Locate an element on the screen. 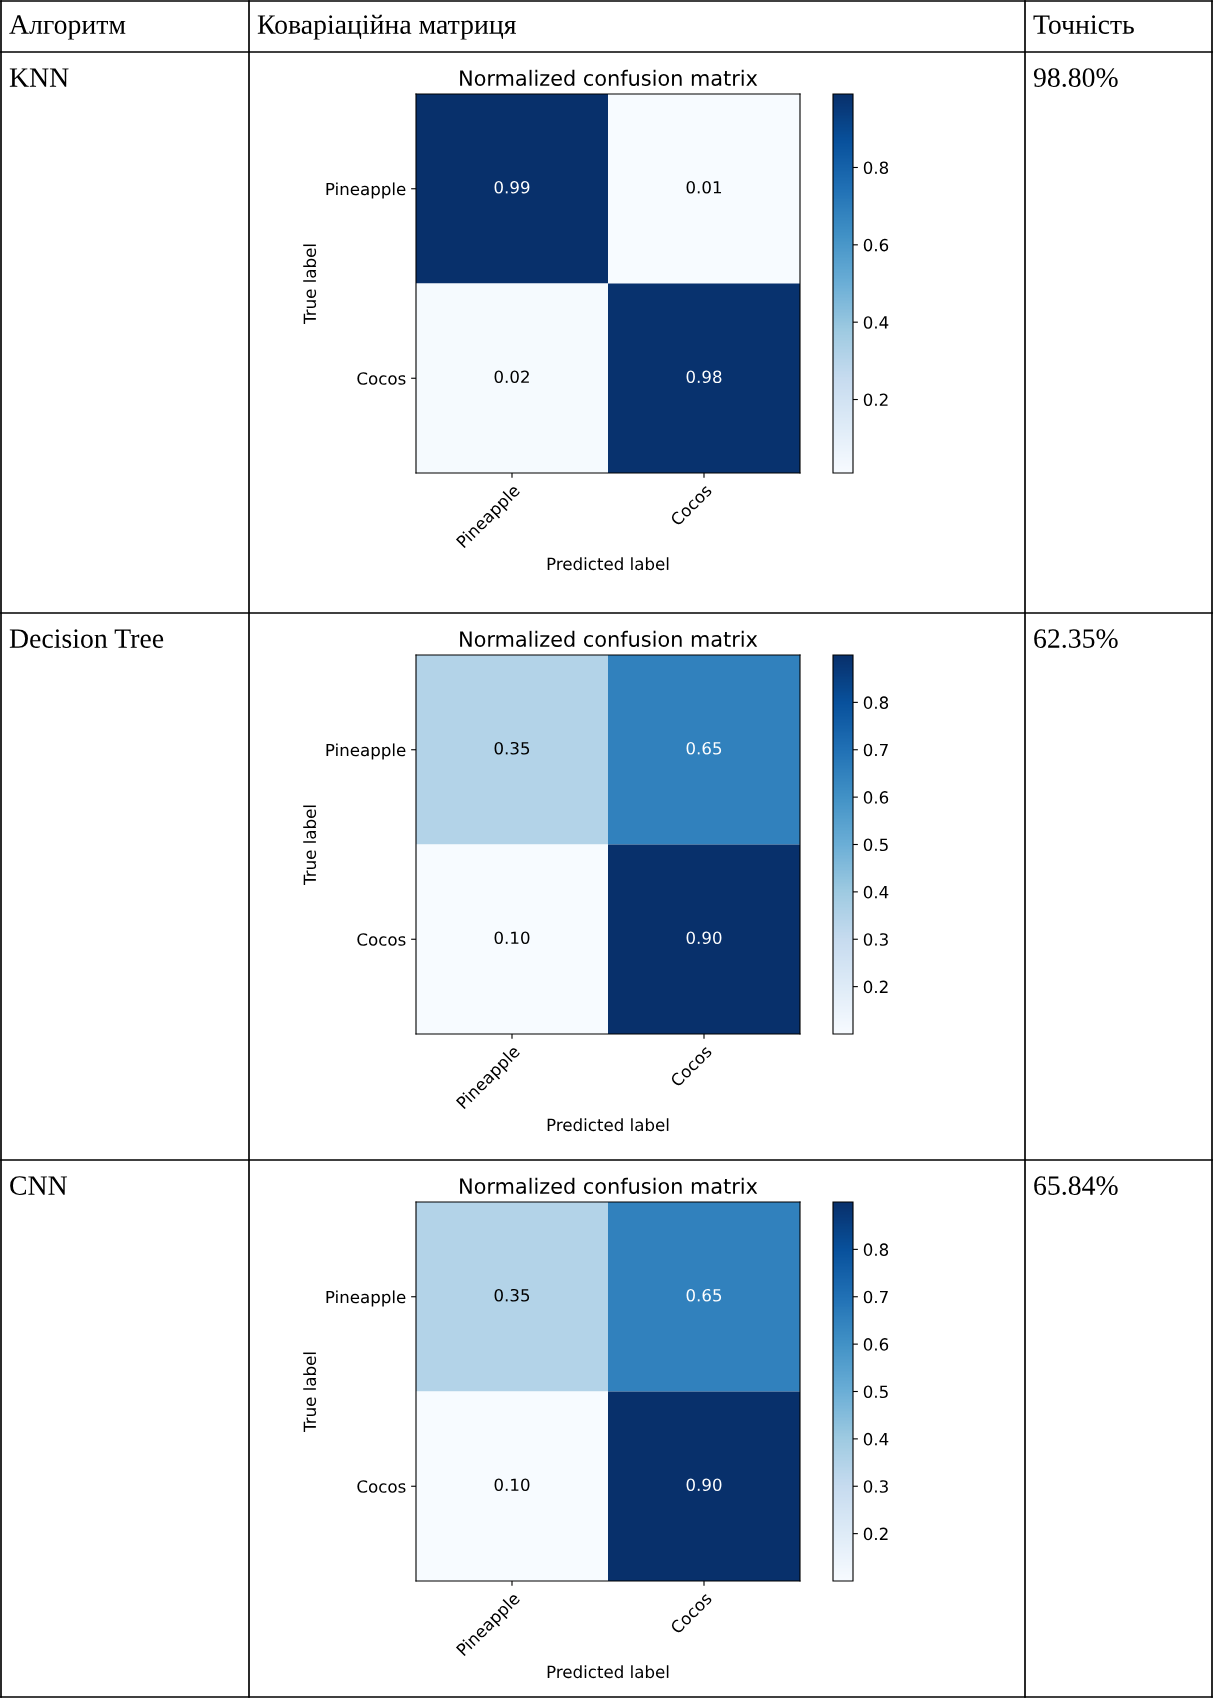 The width and height of the screenshot is (1213, 1698). data-label: 0.01 is located at coordinates (704, 187).